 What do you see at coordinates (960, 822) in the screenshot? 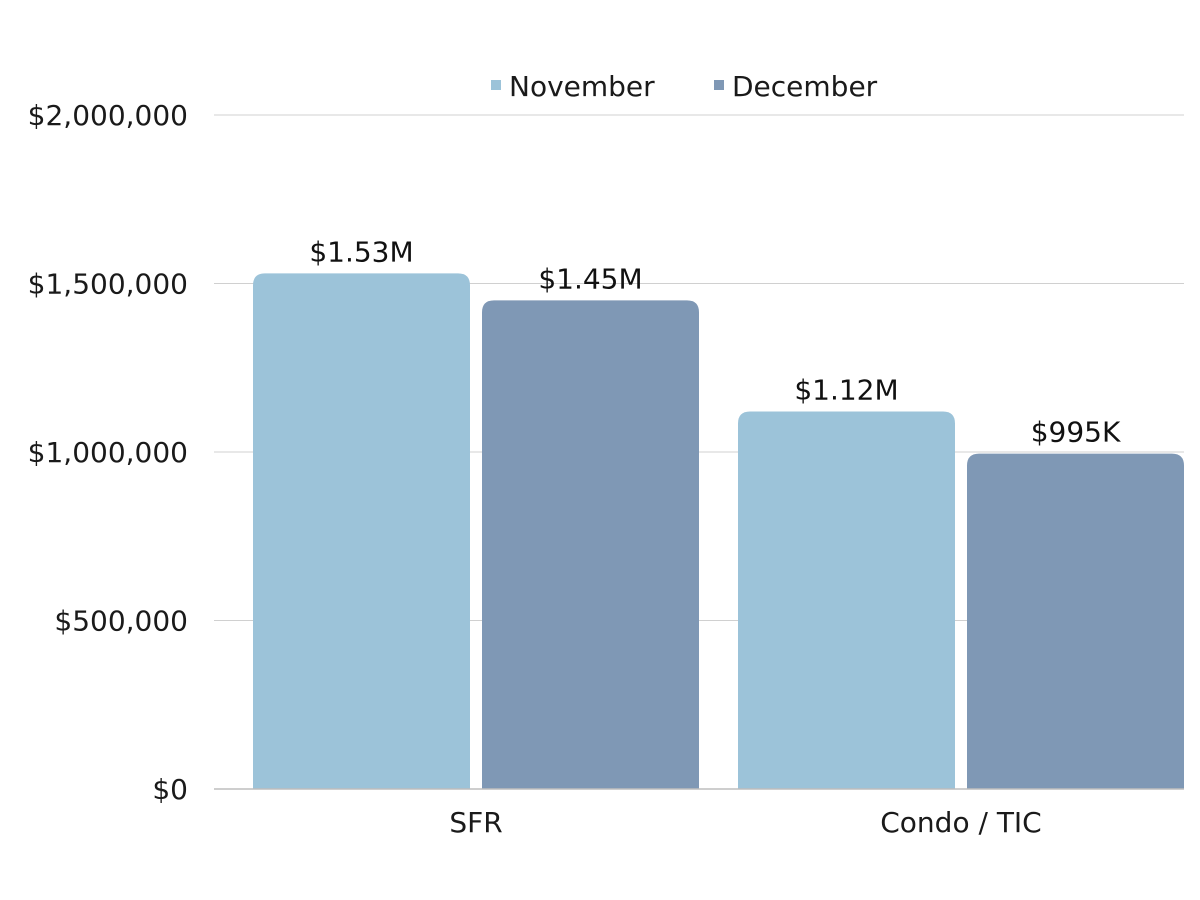
I see `x-category-label: Condo / TIC` at bounding box center [960, 822].